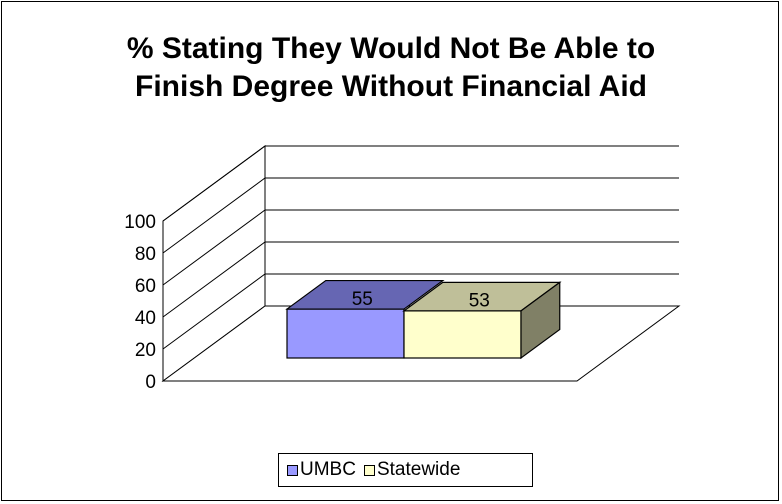 This screenshot has width=782, height=504. Describe the element at coordinates (421, 300) in the screenshot. I see `data-labels: 55 53` at that location.